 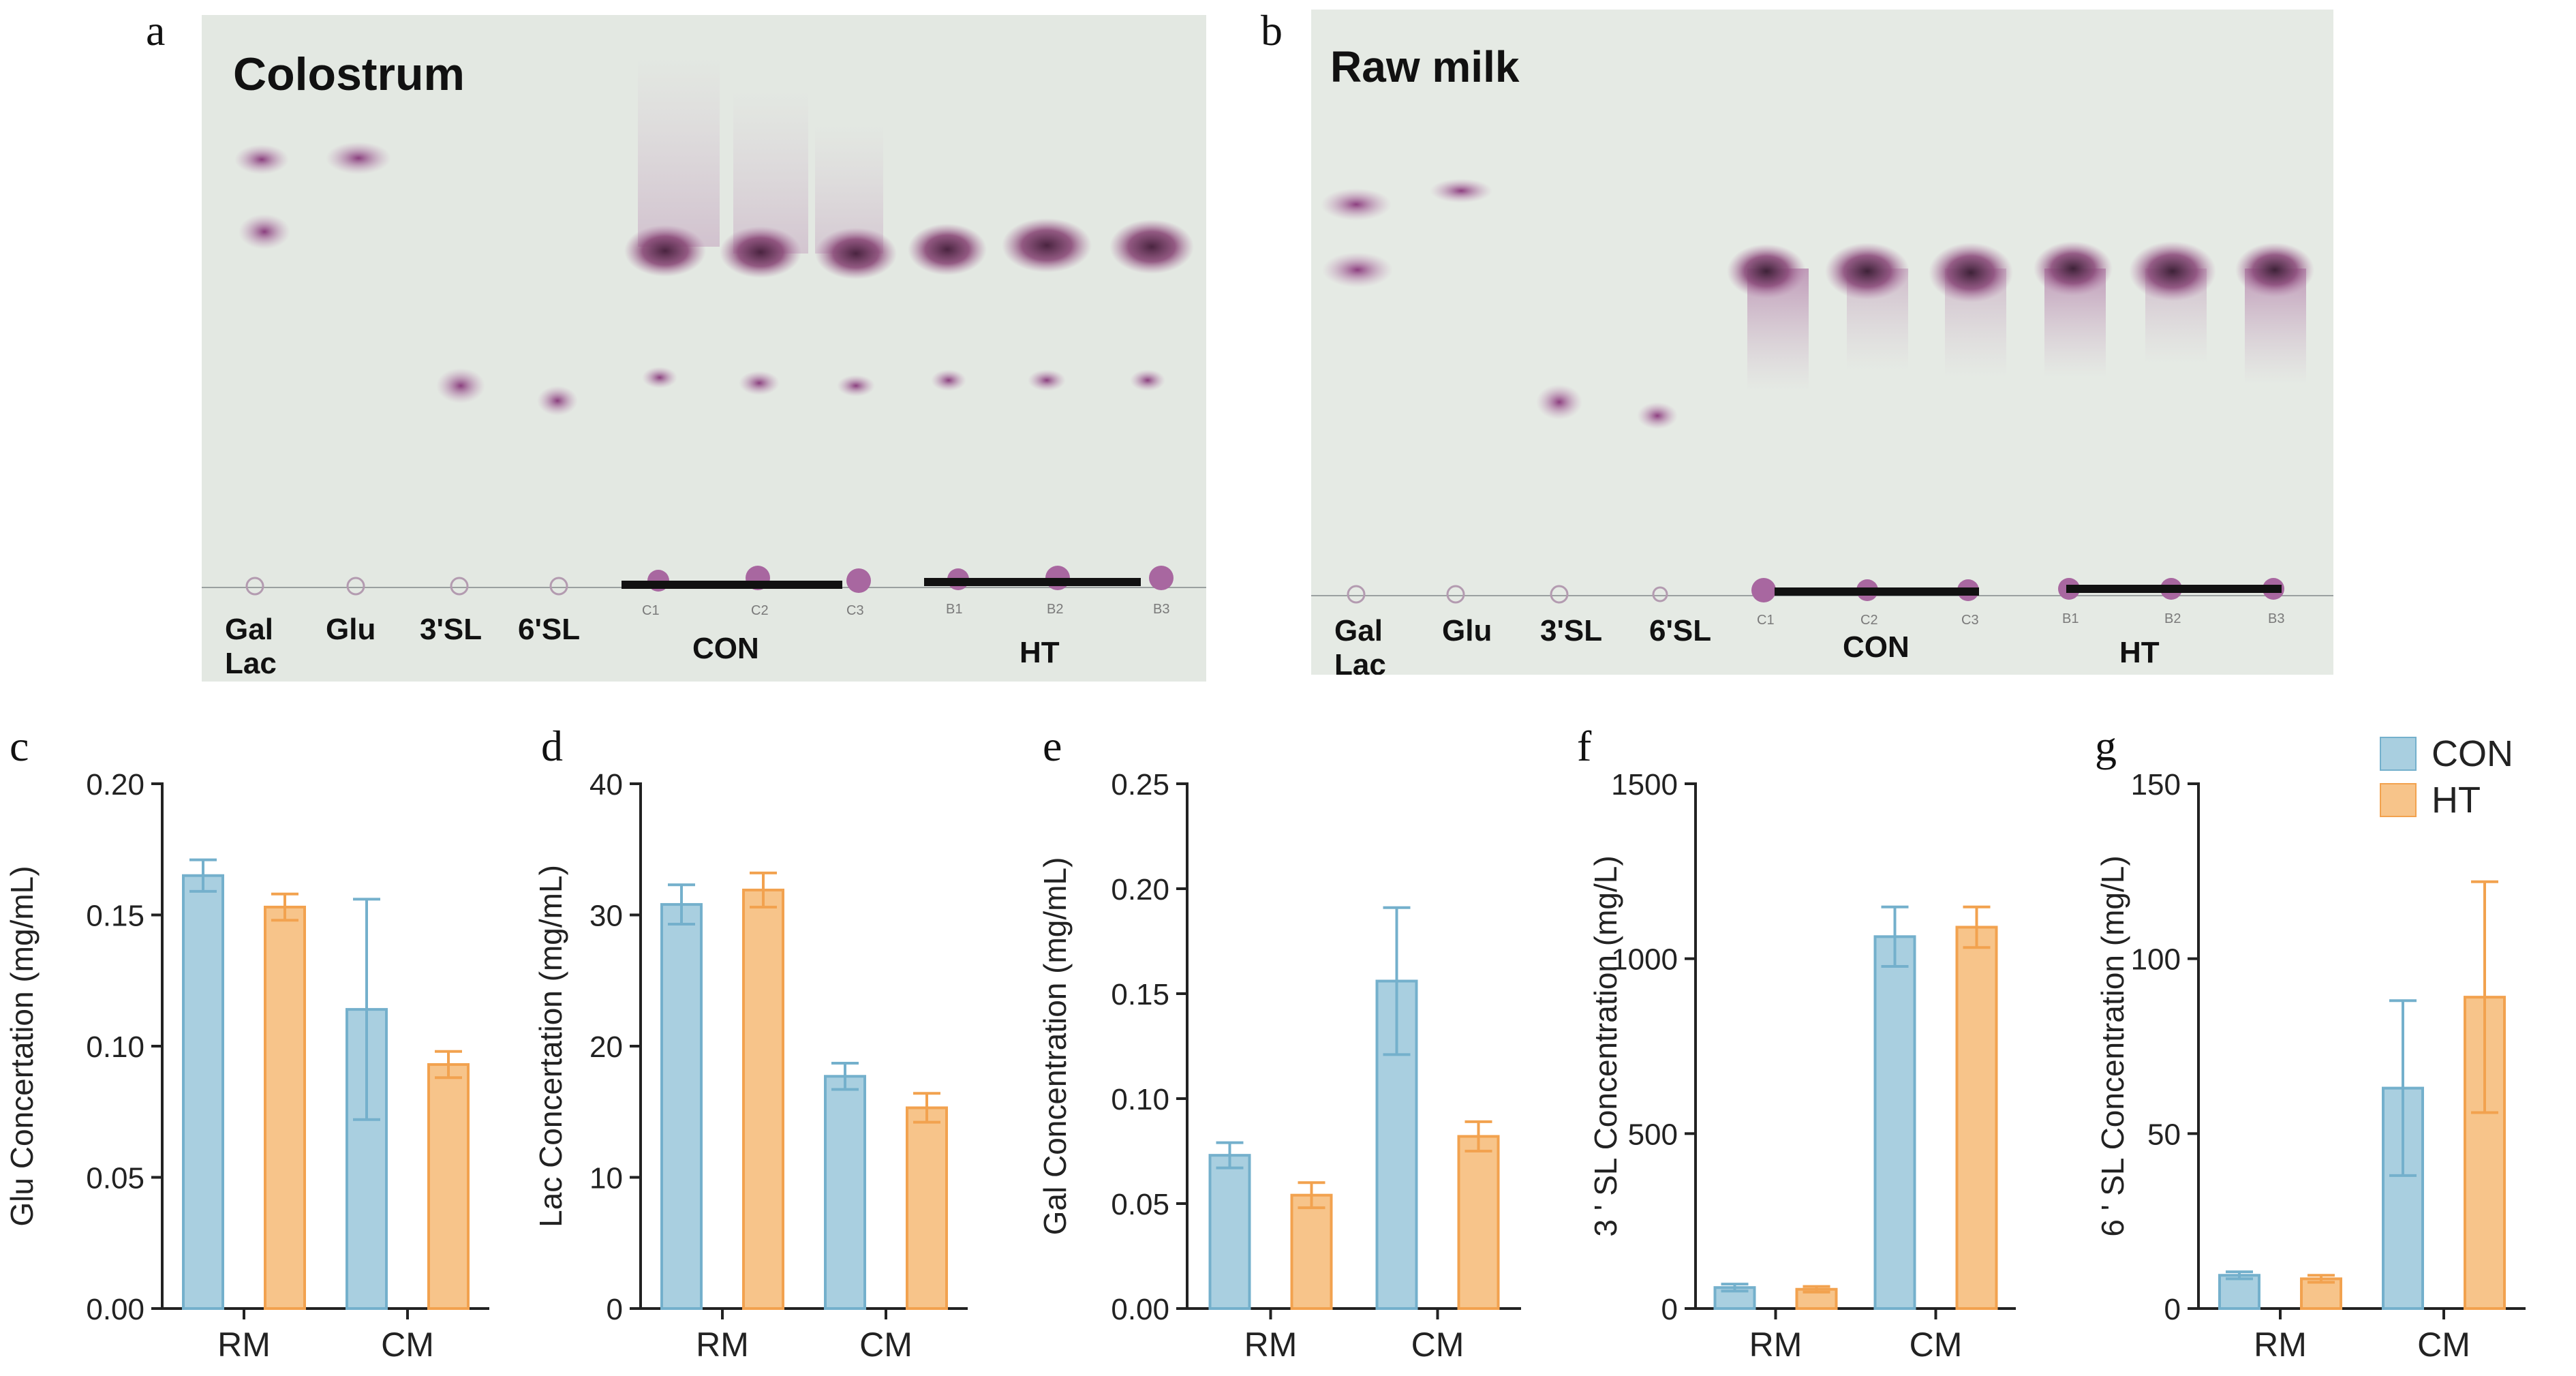 What do you see at coordinates (2156, 960) in the screenshot?
I see `y-tick-label: 100` at bounding box center [2156, 960].